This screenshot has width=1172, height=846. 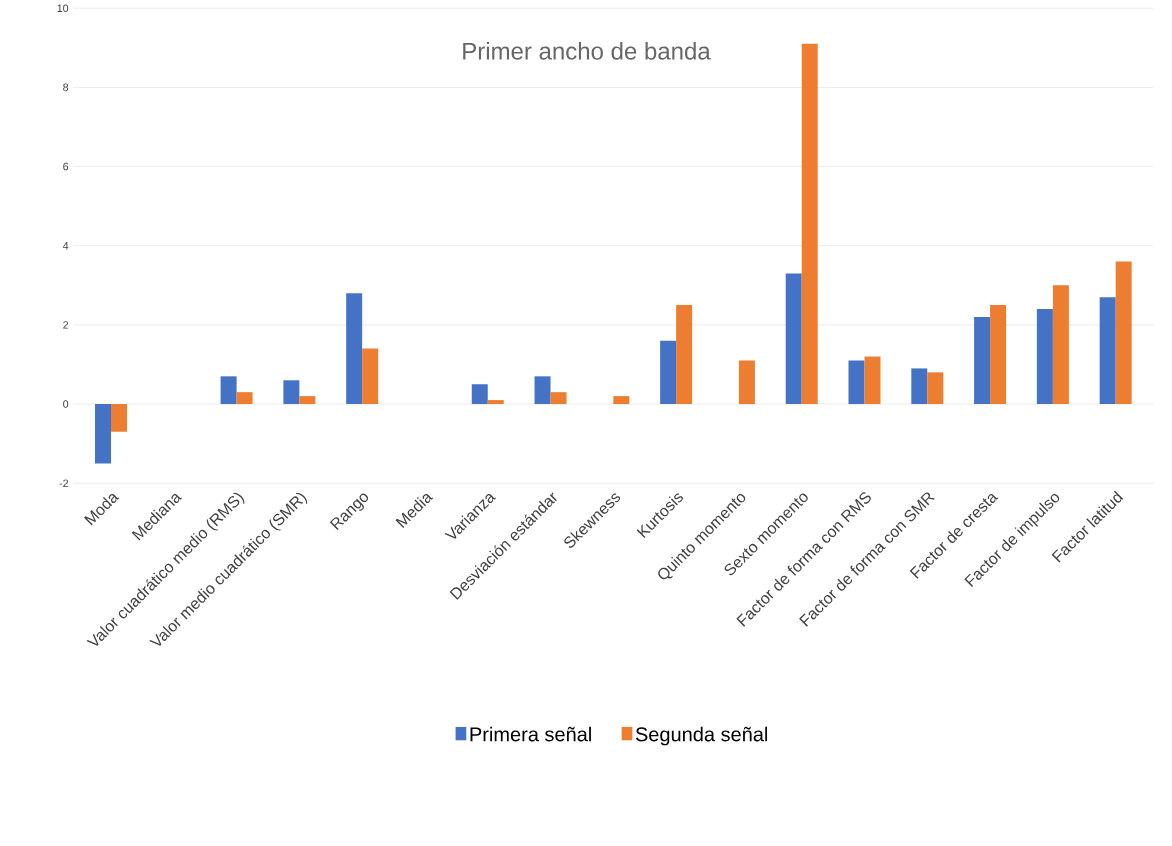 What do you see at coordinates (530, 734) in the screenshot?
I see `legend-label: Primera señal` at bounding box center [530, 734].